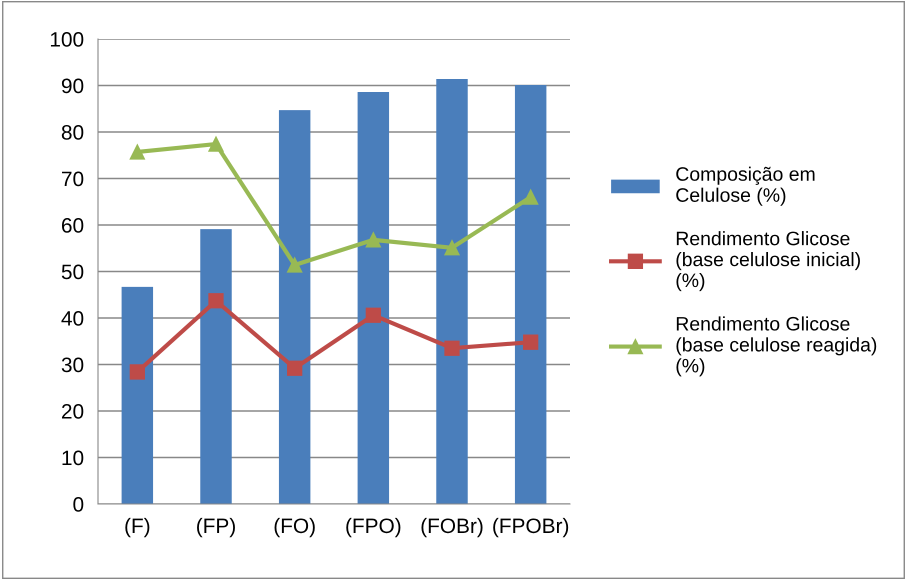 The height and width of the screenshot is (580, 907). I want to click on x-tick-label: (FO), so click(294, 528).